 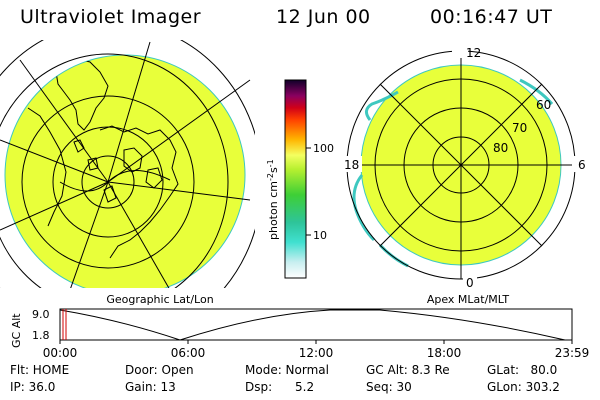 I want to click on altitude-curve, so click(x=312, y=325).